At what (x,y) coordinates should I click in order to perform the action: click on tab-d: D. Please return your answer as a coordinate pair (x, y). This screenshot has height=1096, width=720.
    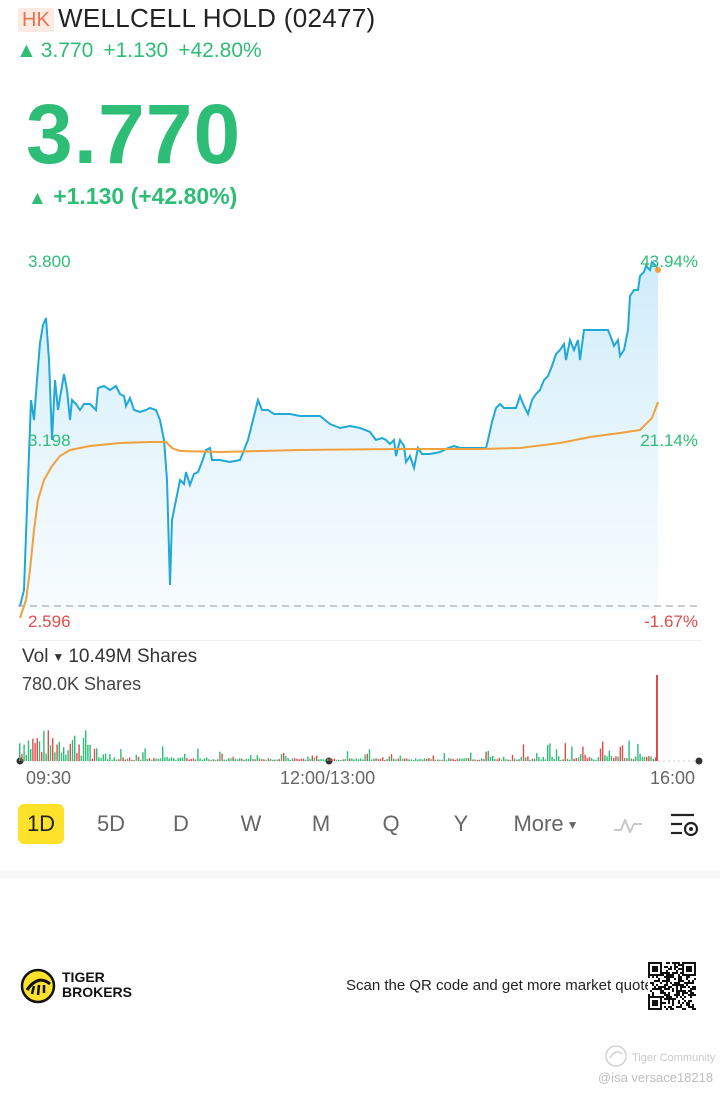
    Looking at the image, I should click on (181, 823).